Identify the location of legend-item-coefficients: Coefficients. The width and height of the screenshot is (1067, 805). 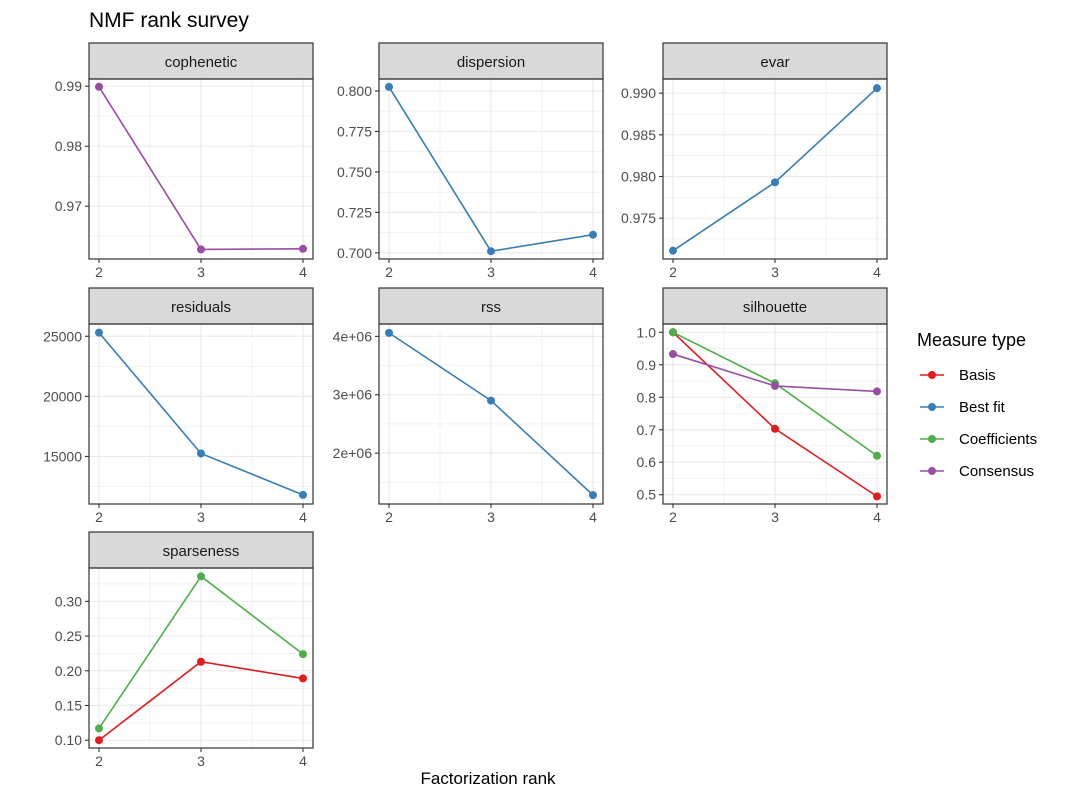
(978, 439).